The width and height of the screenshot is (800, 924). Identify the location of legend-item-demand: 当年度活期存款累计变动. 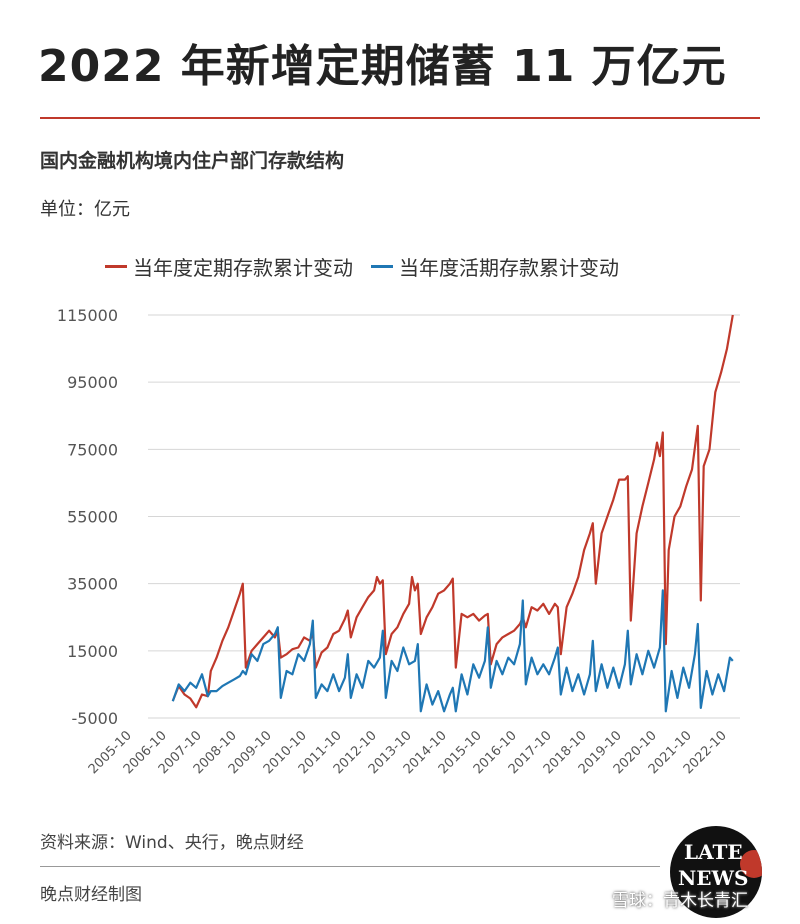
(495, 266).